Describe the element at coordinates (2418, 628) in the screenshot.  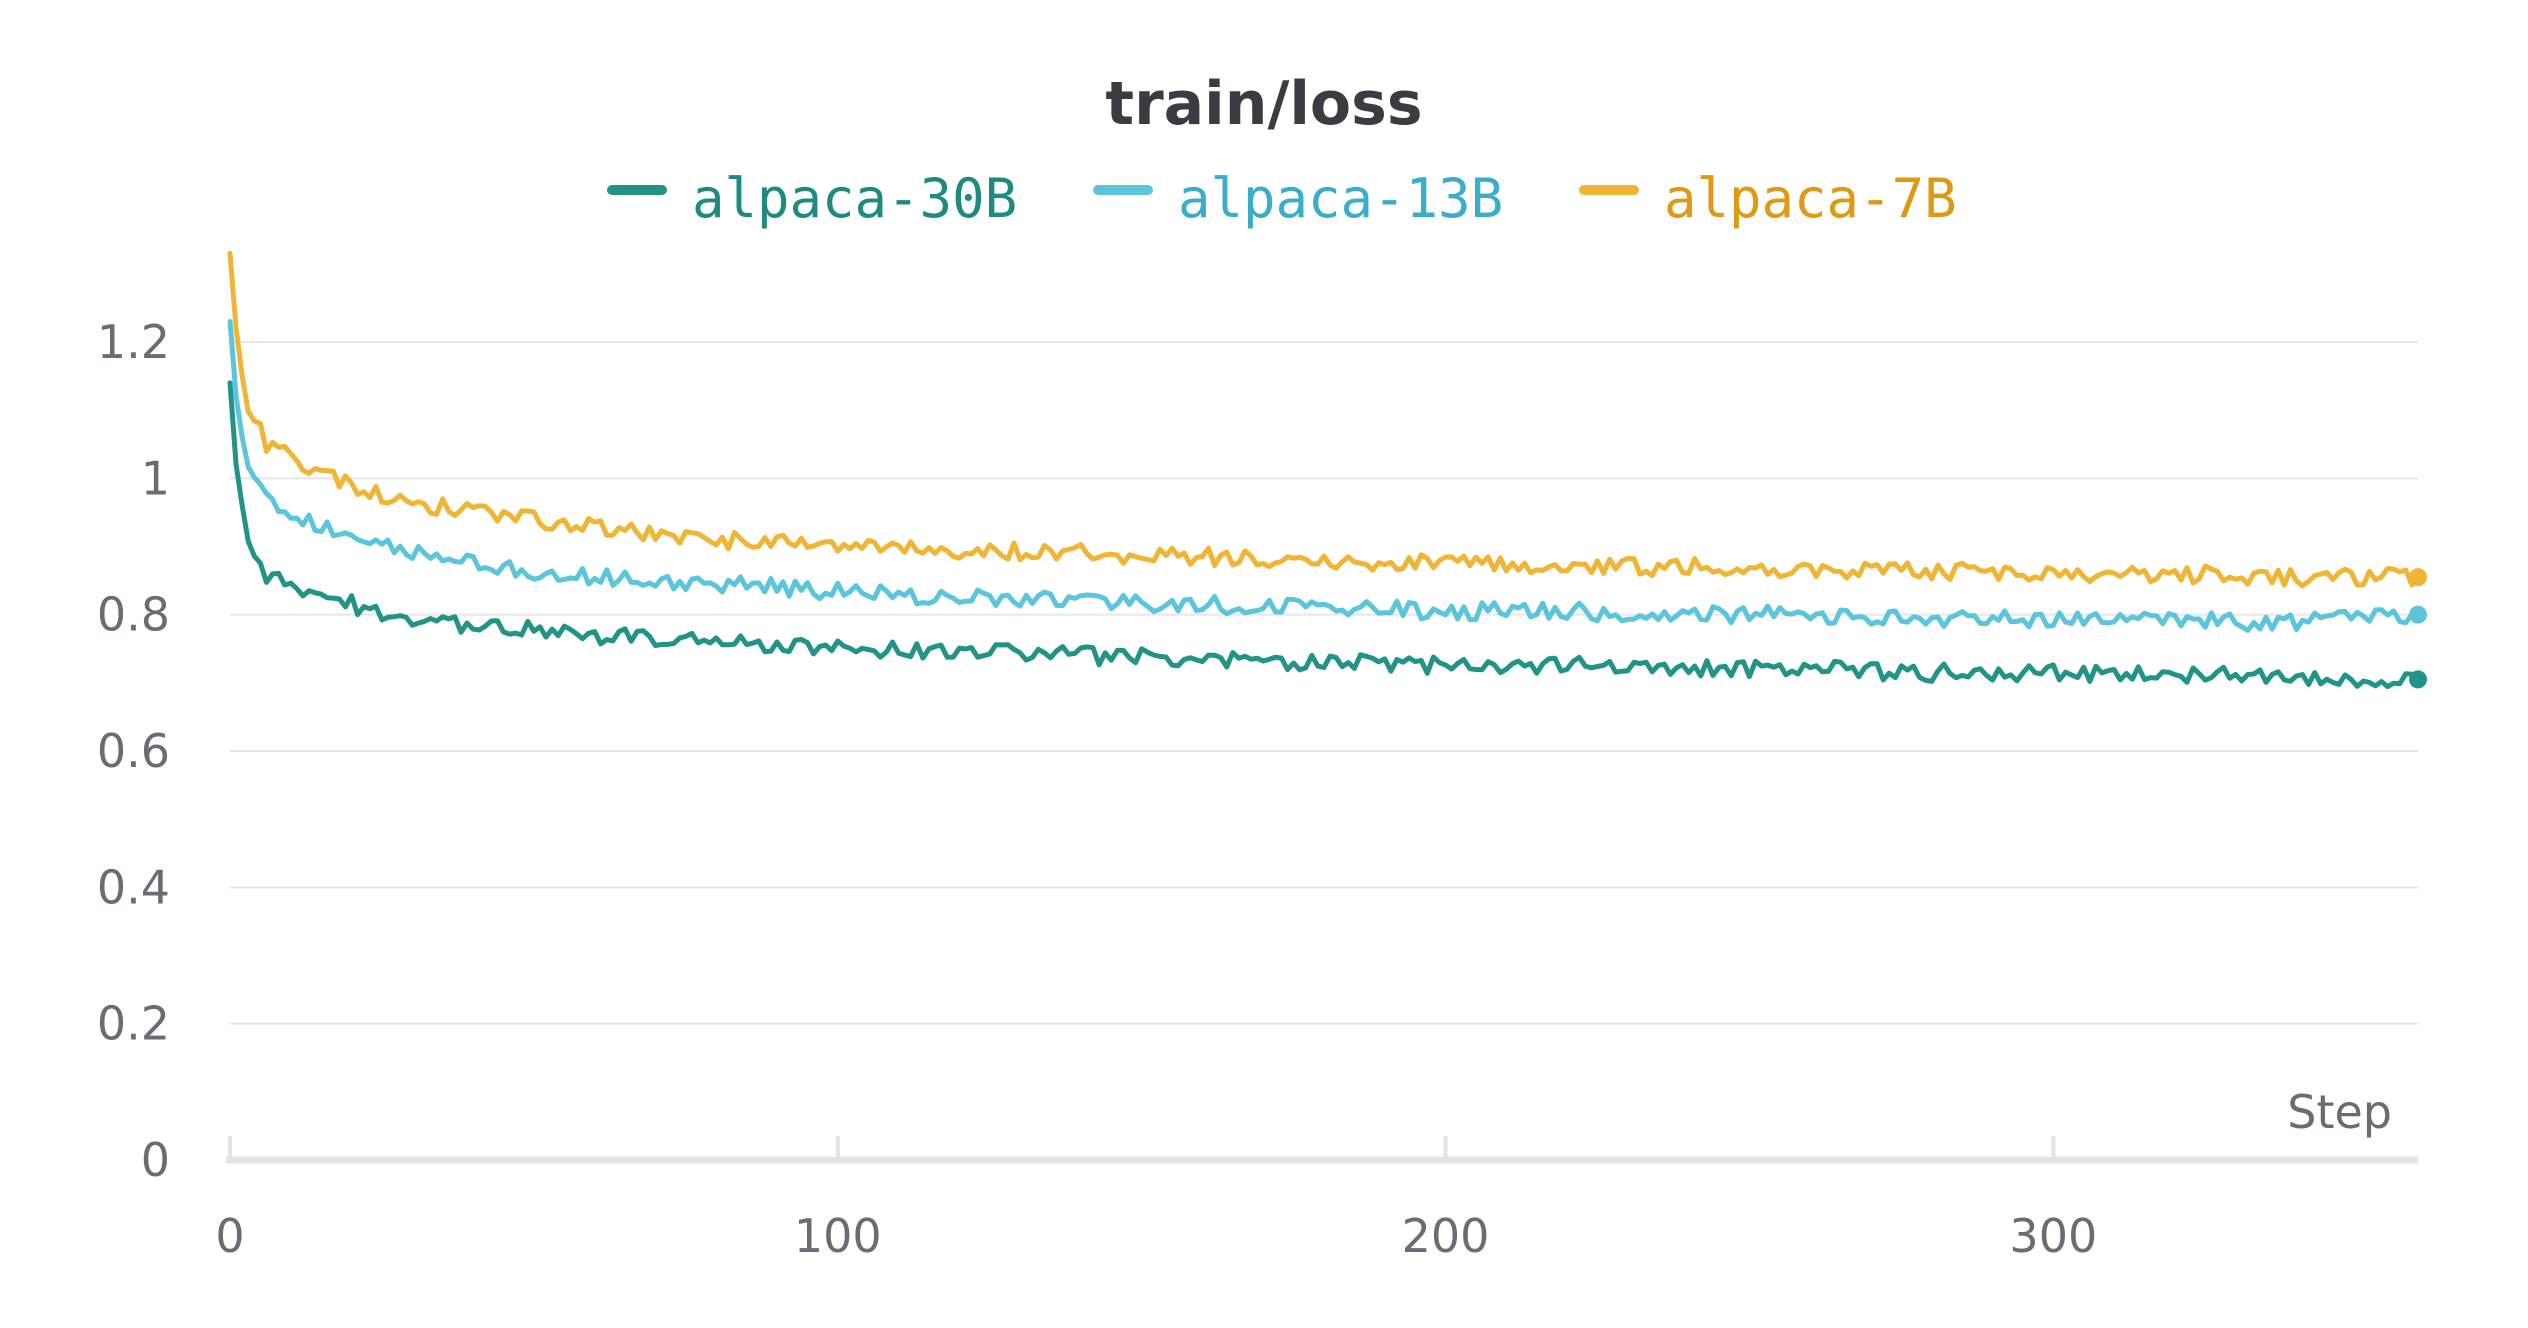
I see `series-end-markers` at that location.